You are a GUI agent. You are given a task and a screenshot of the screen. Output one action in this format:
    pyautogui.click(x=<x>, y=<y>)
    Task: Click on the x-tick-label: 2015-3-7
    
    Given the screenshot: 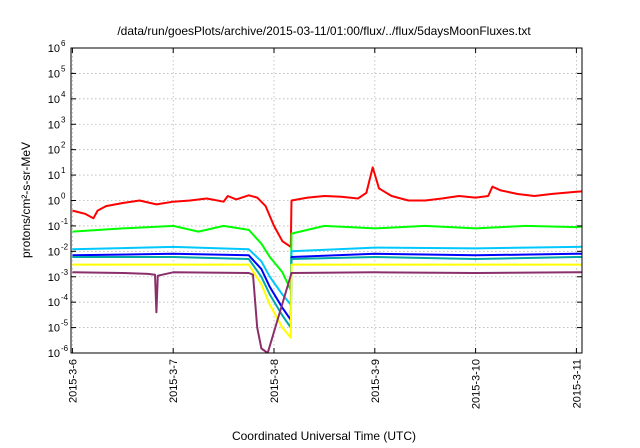 What is the action you would take?
    pyautogui.click(x=174, y=381)
    